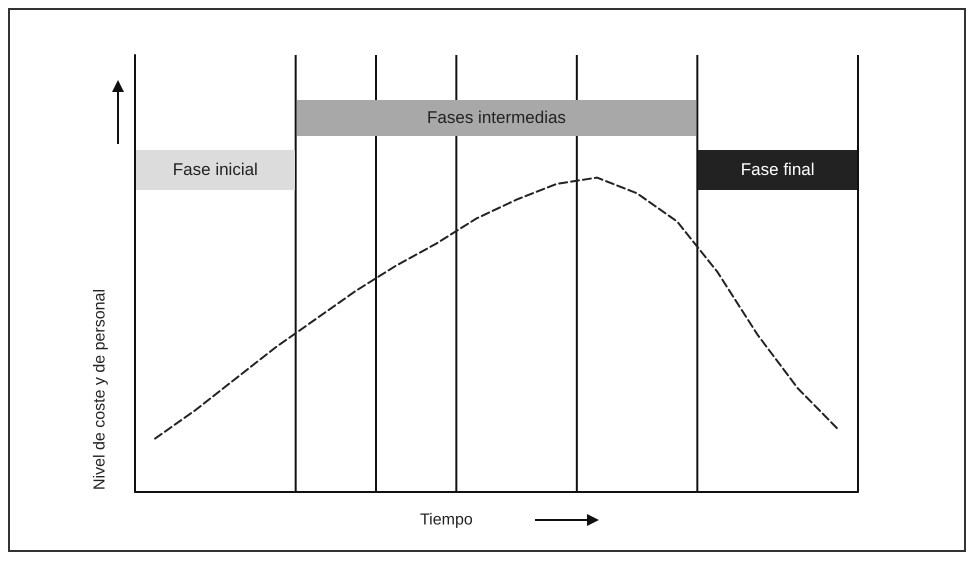 The image size is (976, 563). What do you see at coordinates (777, 170) in the screenshot?
I see `phase-label: Fase final` at bounding box center [777, 170].